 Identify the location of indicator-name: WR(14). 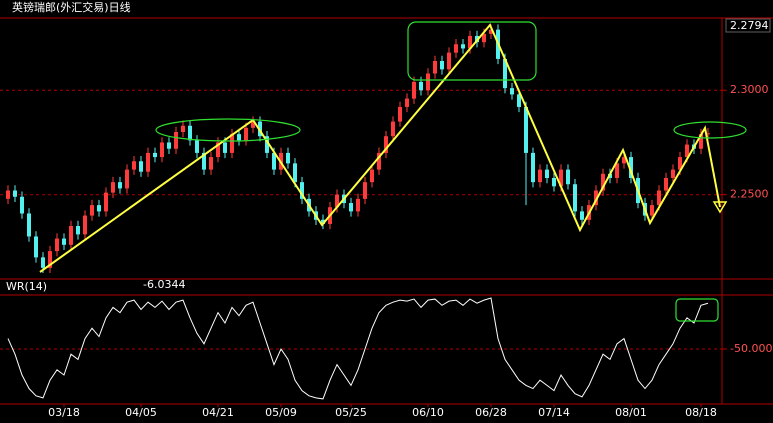
(26, 286).